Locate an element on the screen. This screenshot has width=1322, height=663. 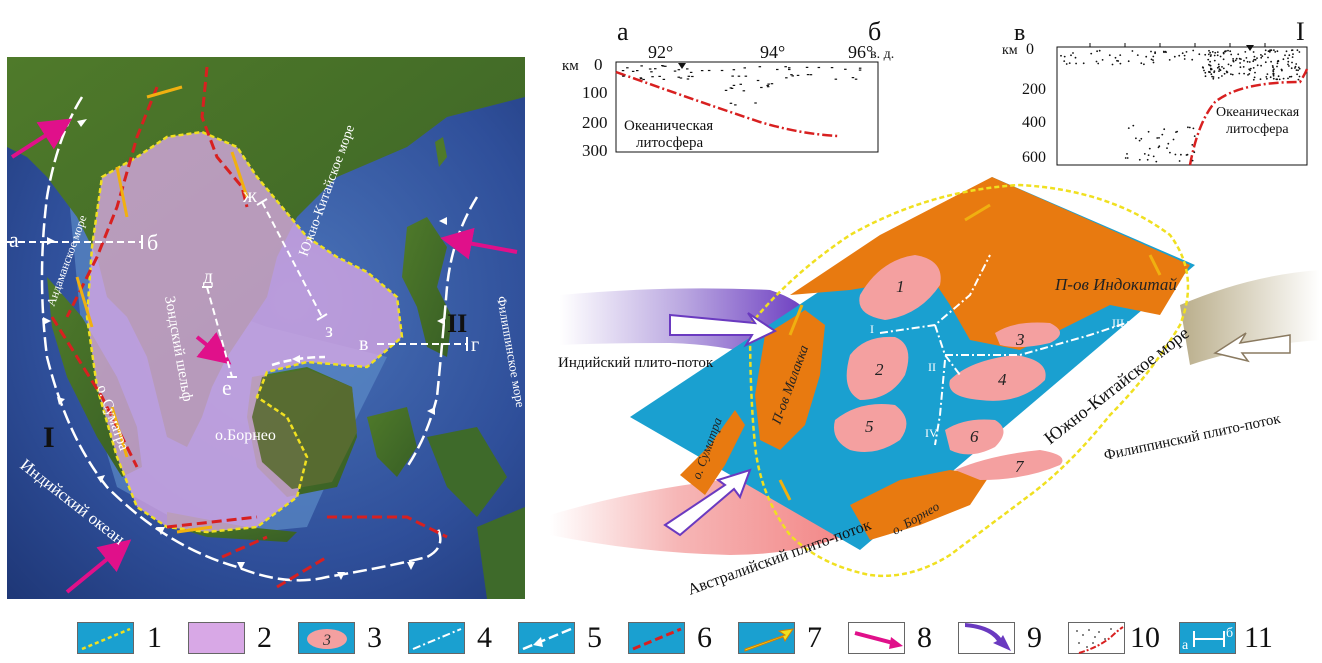
legend-item-7-number: 7 is located at coordinates (814, 637).